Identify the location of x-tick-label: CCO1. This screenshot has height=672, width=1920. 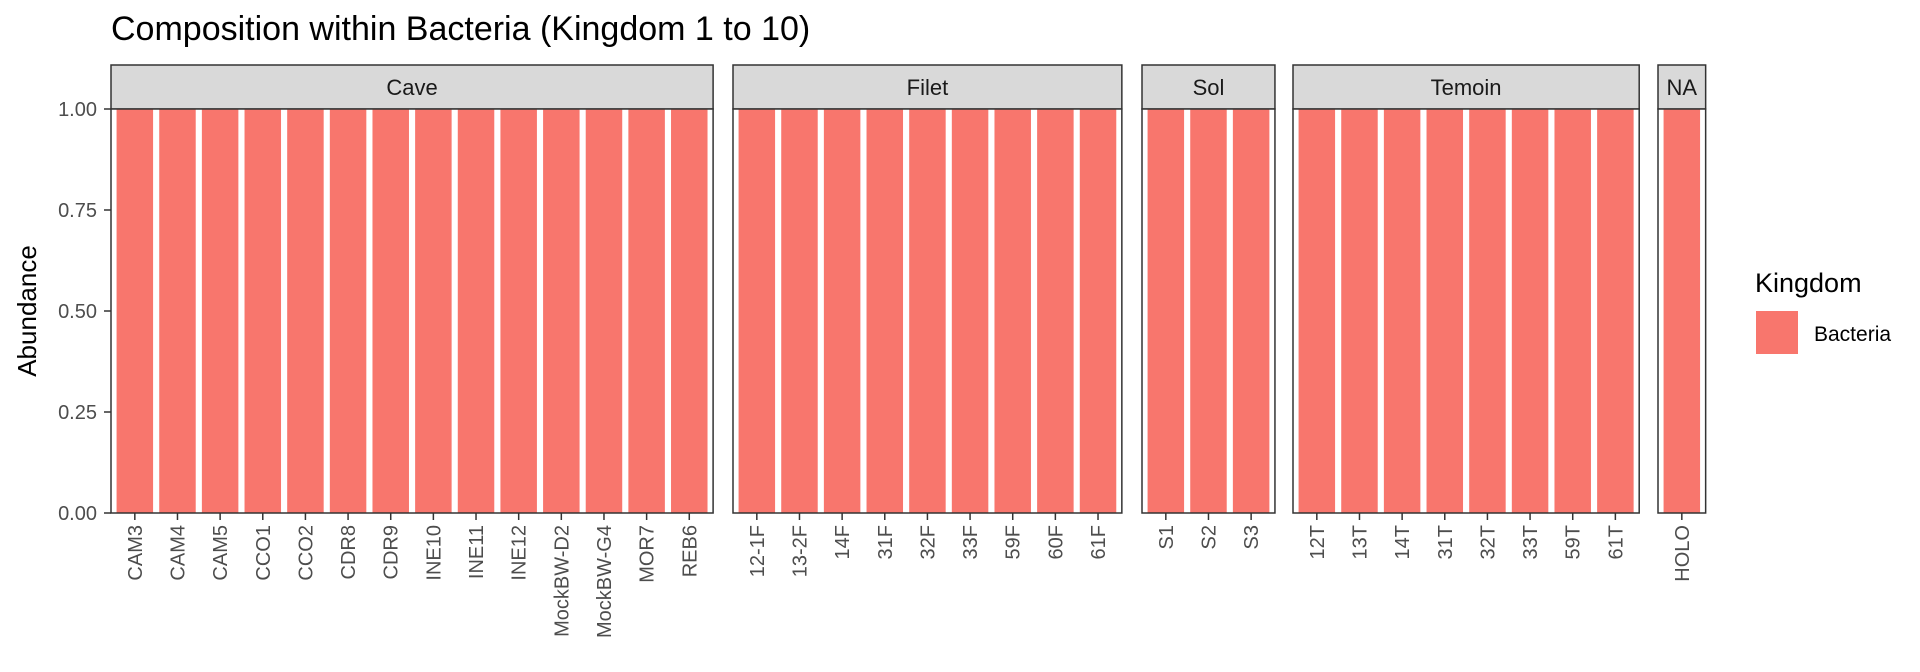
(264, 553).